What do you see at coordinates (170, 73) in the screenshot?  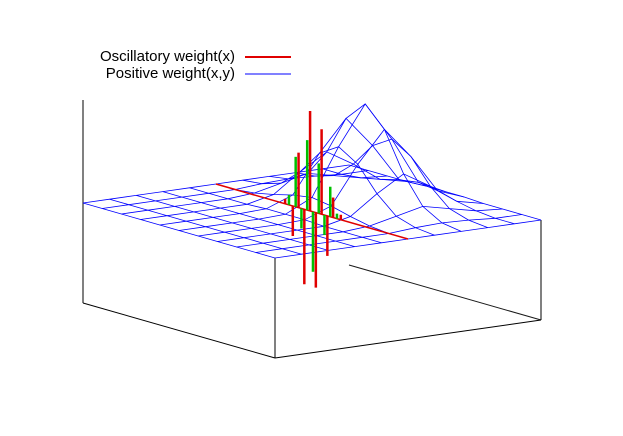 I see `legend-label: Positive weight(x,y)` at bounding box center [170, 73].